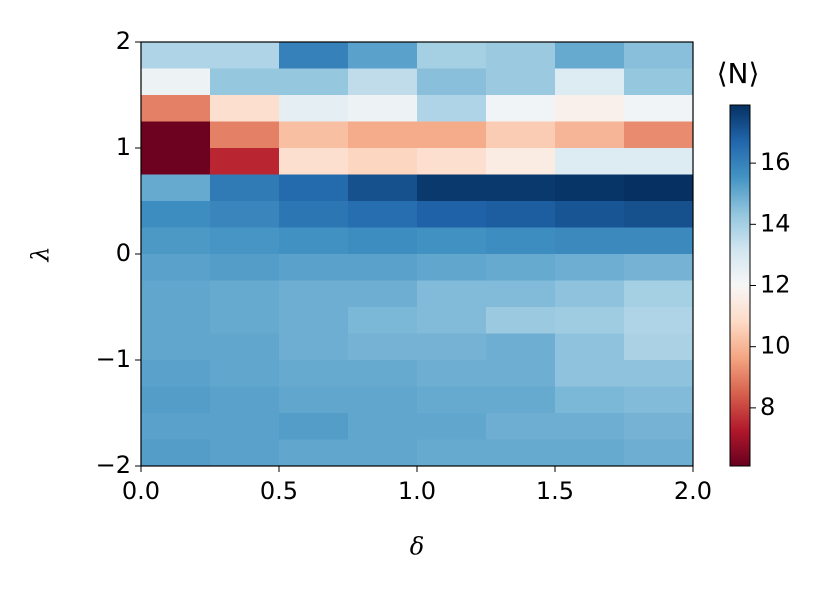 The height and width of the screenshot is (597, 830). What do you see at coordinates (113, 465) in the screenshot?
I see `y-tick-label: −2` at bounding box center [113, 465].